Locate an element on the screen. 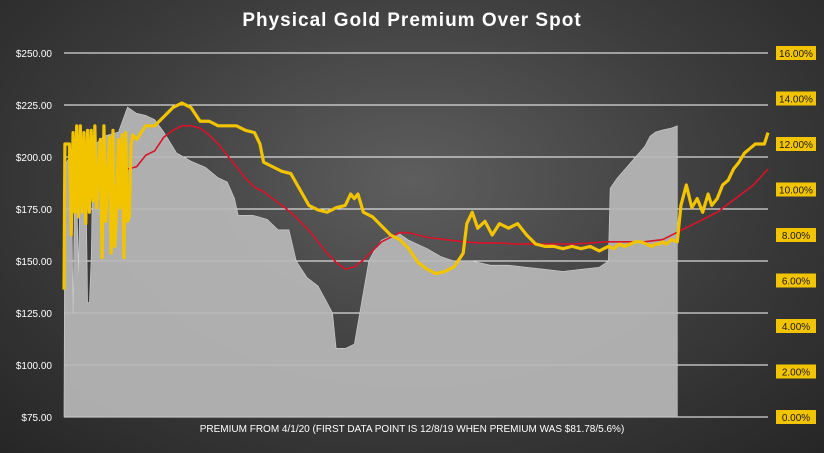 Image resolution: width=824 pixels, height=453 pixels. y-tick-label: $225.00 is located at coordinates (34, 106).